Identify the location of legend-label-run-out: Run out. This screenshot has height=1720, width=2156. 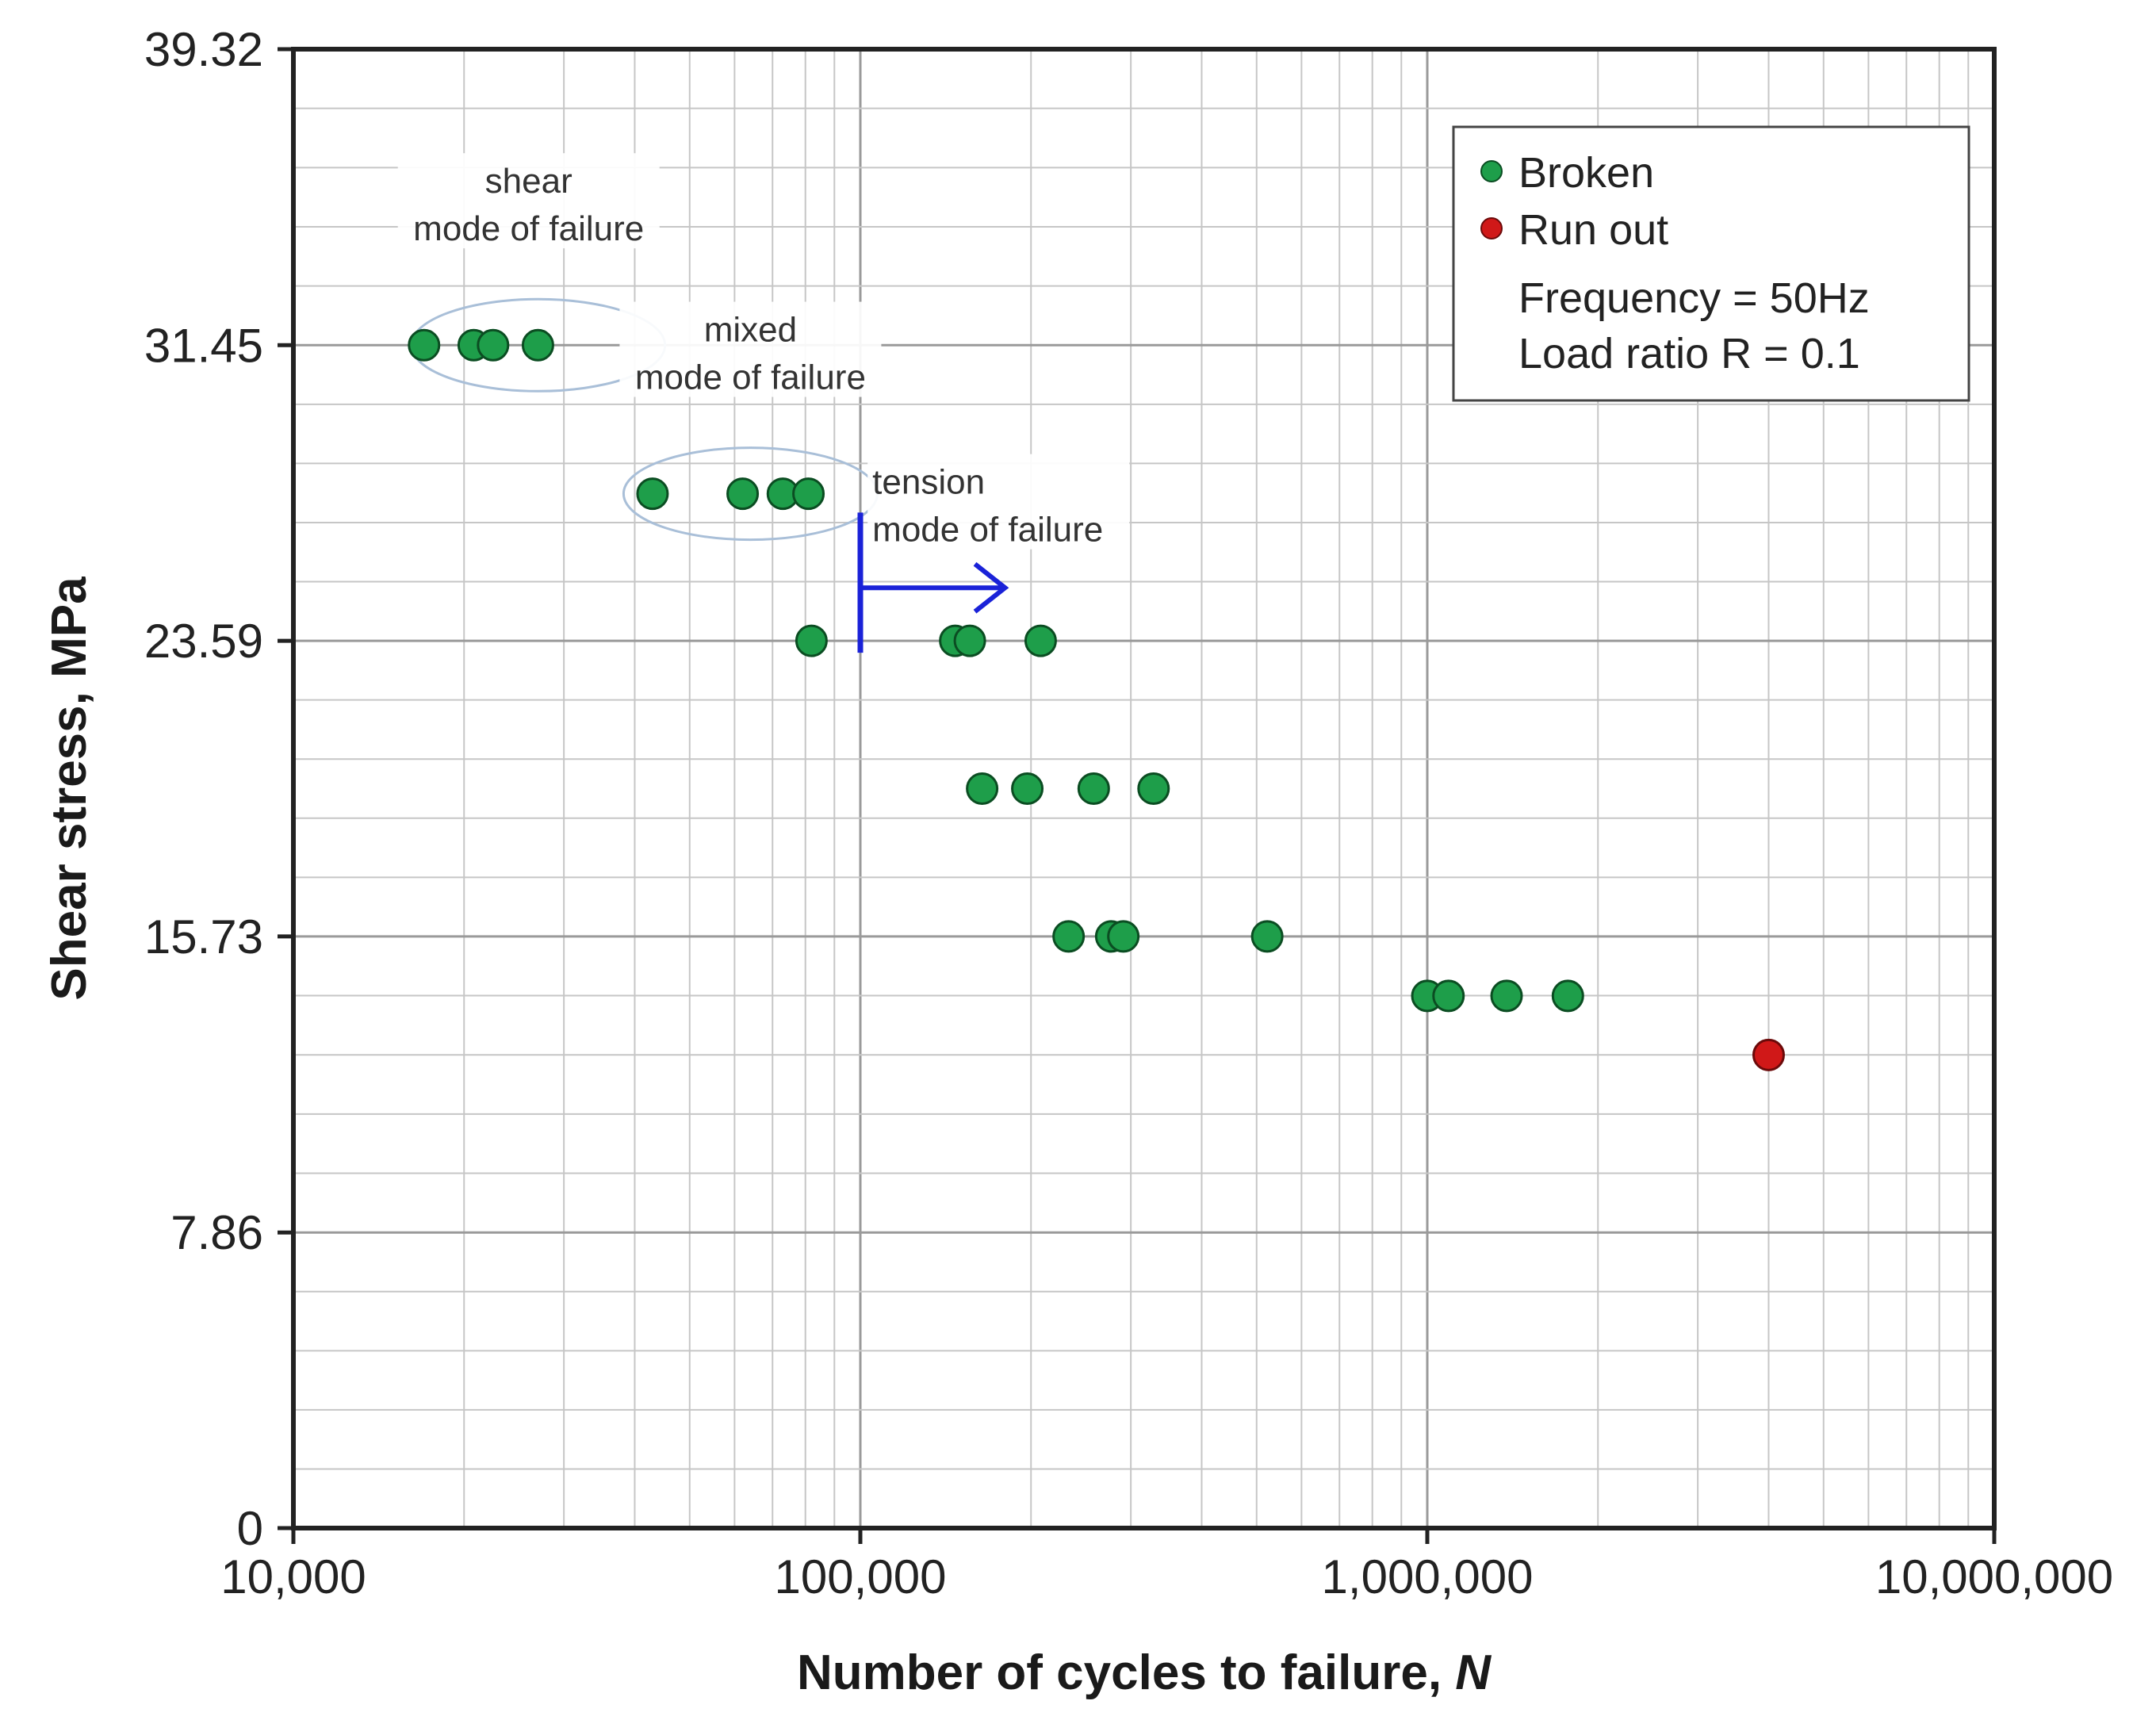
(1593, 230).